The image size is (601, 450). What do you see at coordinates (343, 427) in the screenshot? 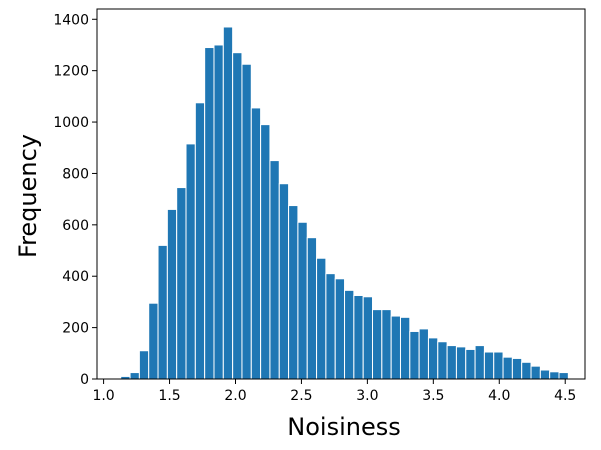
I see `x-axis-label: Noisiness` at bounding box center [343, 427].